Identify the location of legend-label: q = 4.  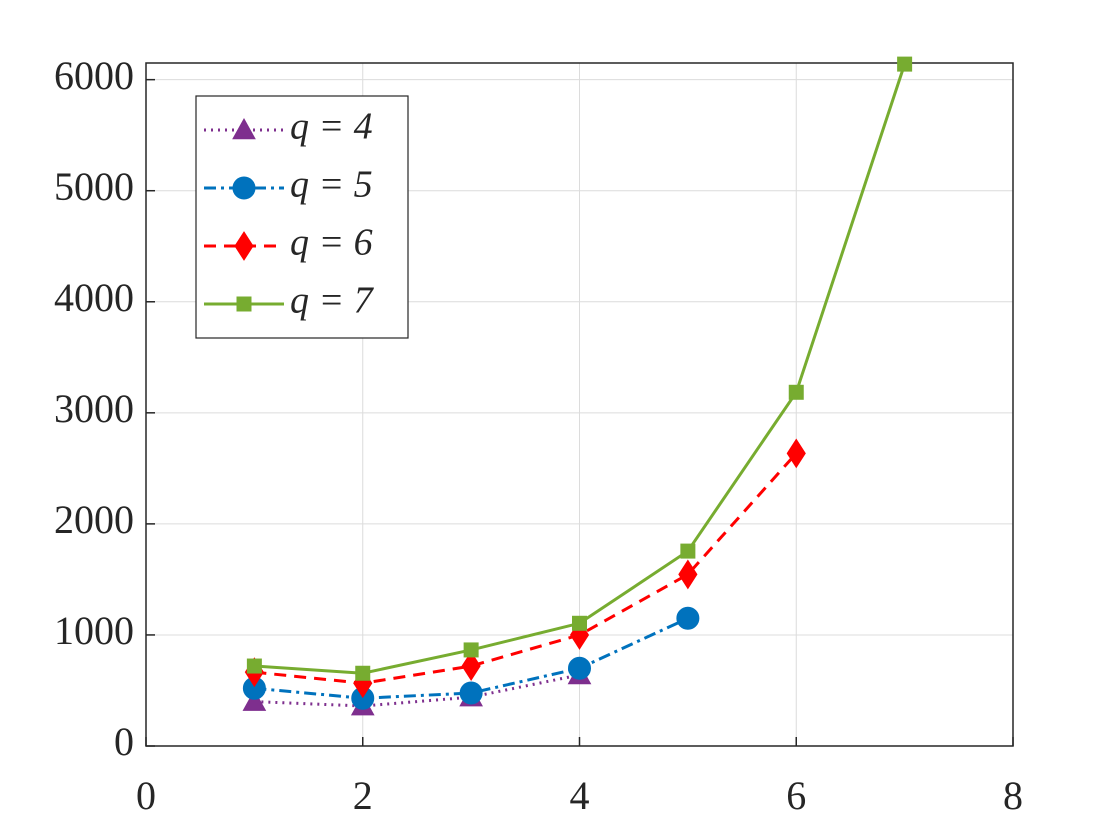
(331, 127).